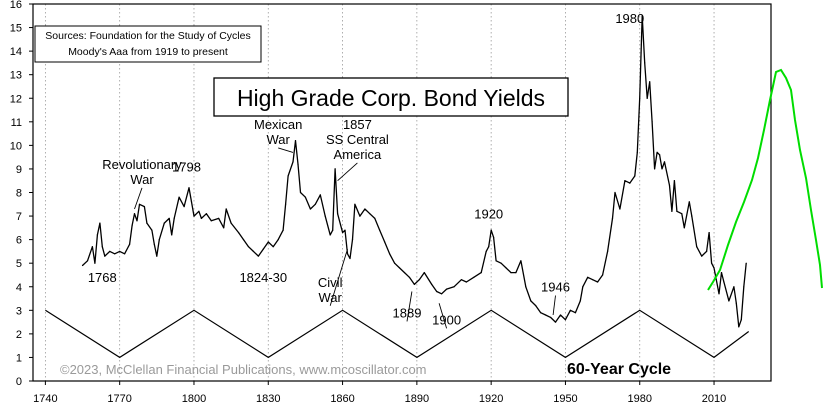  What do you see at coordinates (186, 166) in the screenshot?
I see `annotation-label: 1798` at bounding box center [186, 166].